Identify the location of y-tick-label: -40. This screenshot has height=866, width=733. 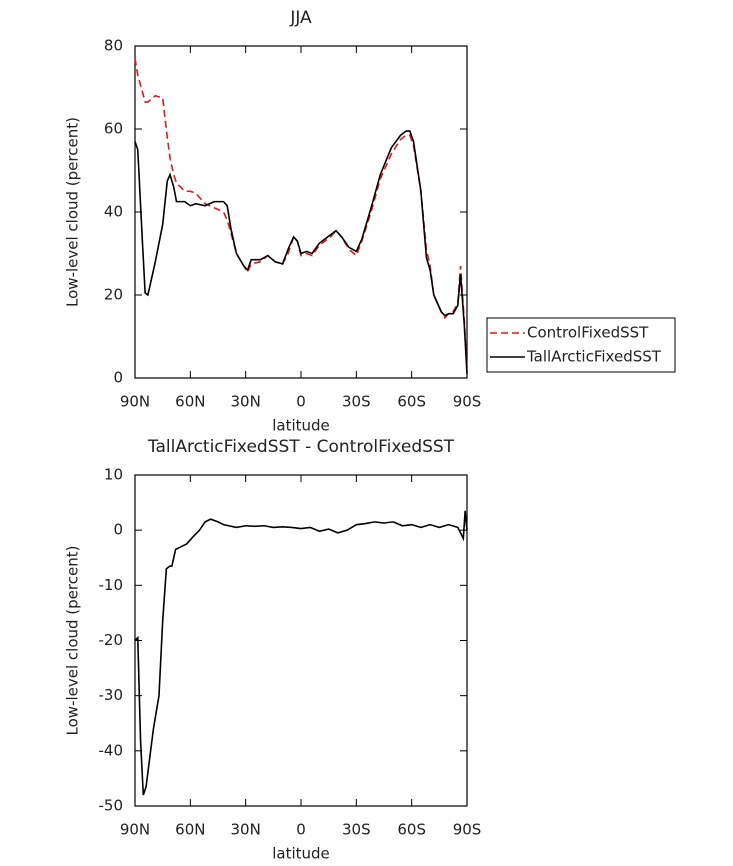
(111, 750).